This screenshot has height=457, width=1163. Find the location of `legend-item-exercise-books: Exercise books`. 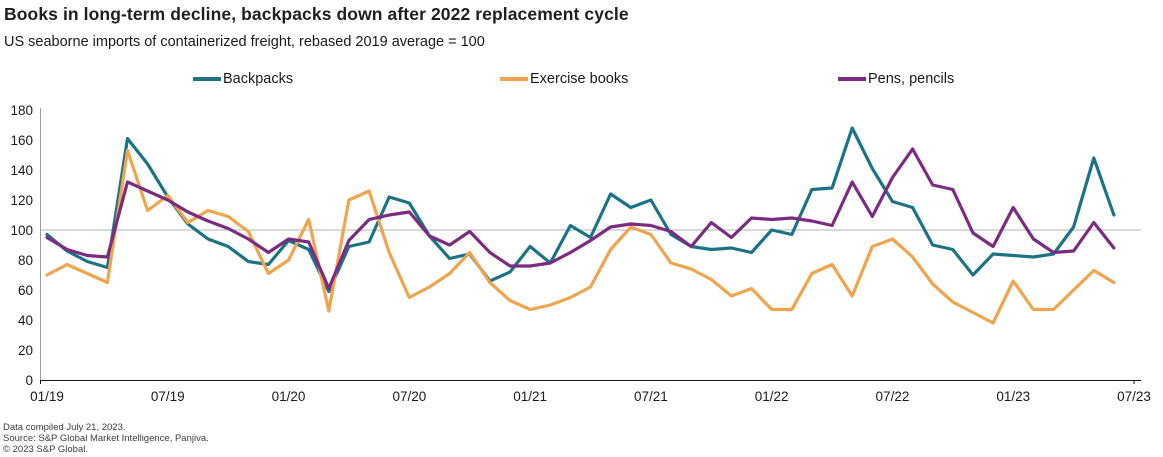

legend-item-exercise-books: Exercise books is located at coordinates (564, 79).